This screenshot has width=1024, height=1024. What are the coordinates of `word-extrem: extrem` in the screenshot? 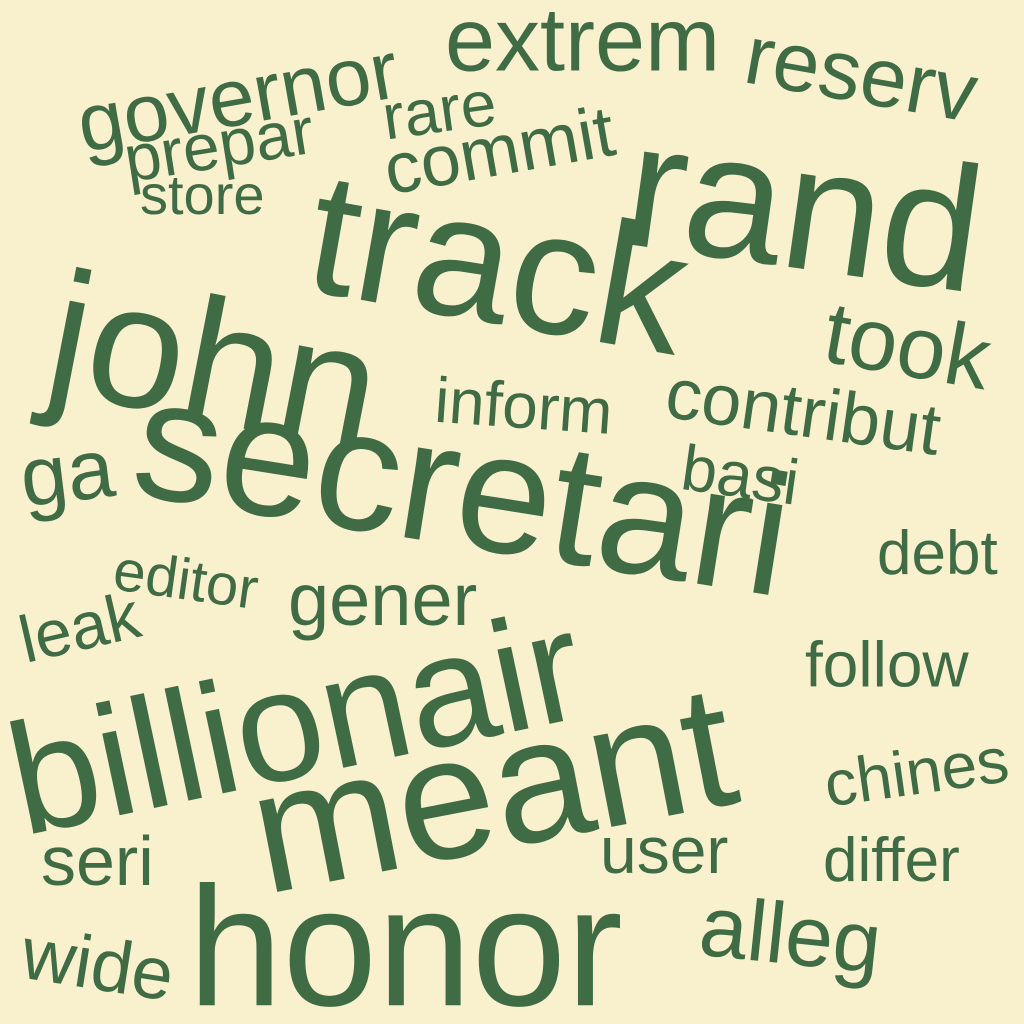 It's located at (583, 45).